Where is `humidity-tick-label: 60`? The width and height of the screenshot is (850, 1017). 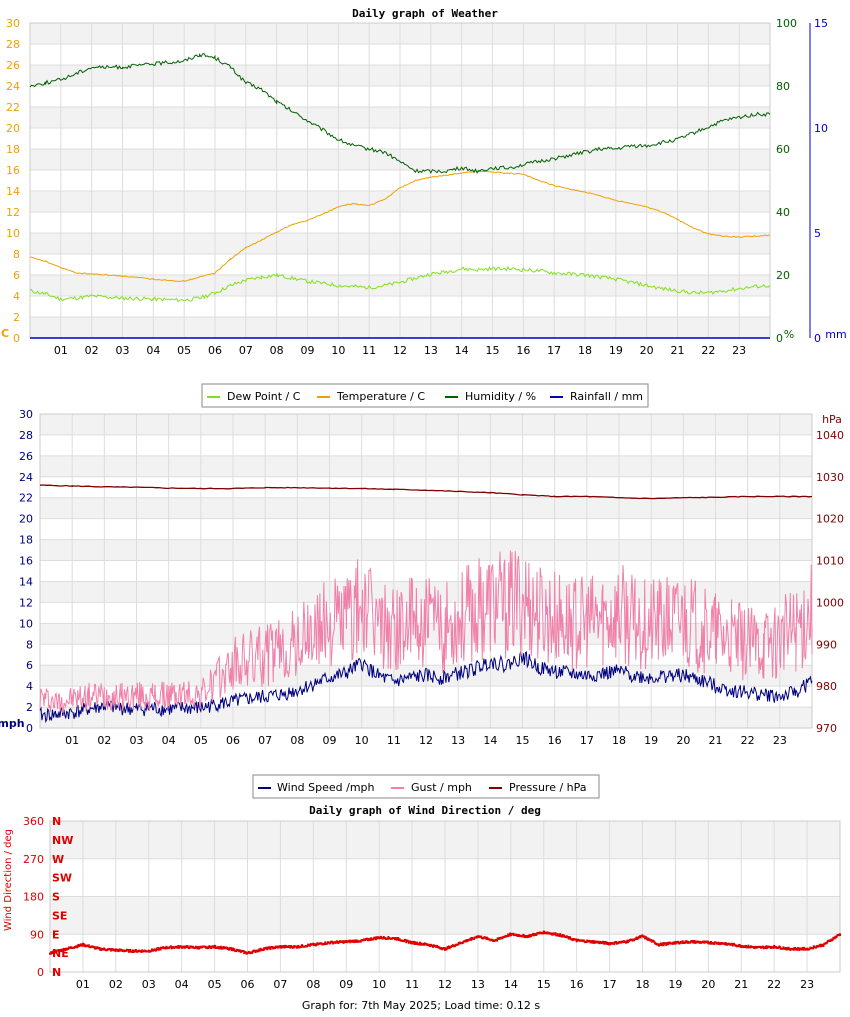 humidity-tick-label: 60 is located at coordinates (783, 149).